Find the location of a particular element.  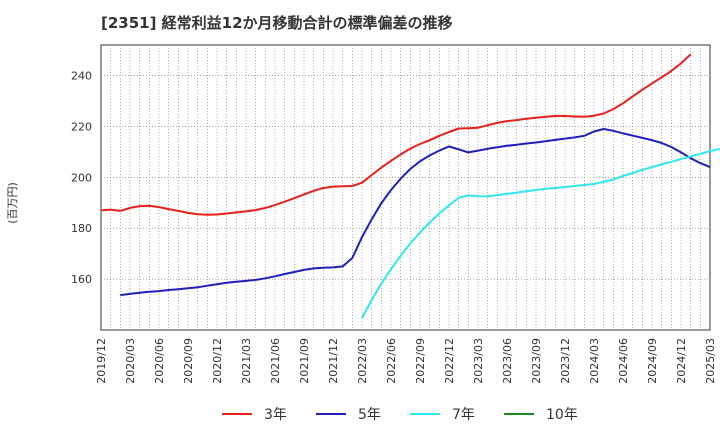

legend-label: 7年 is located at coordinates (463, 415).